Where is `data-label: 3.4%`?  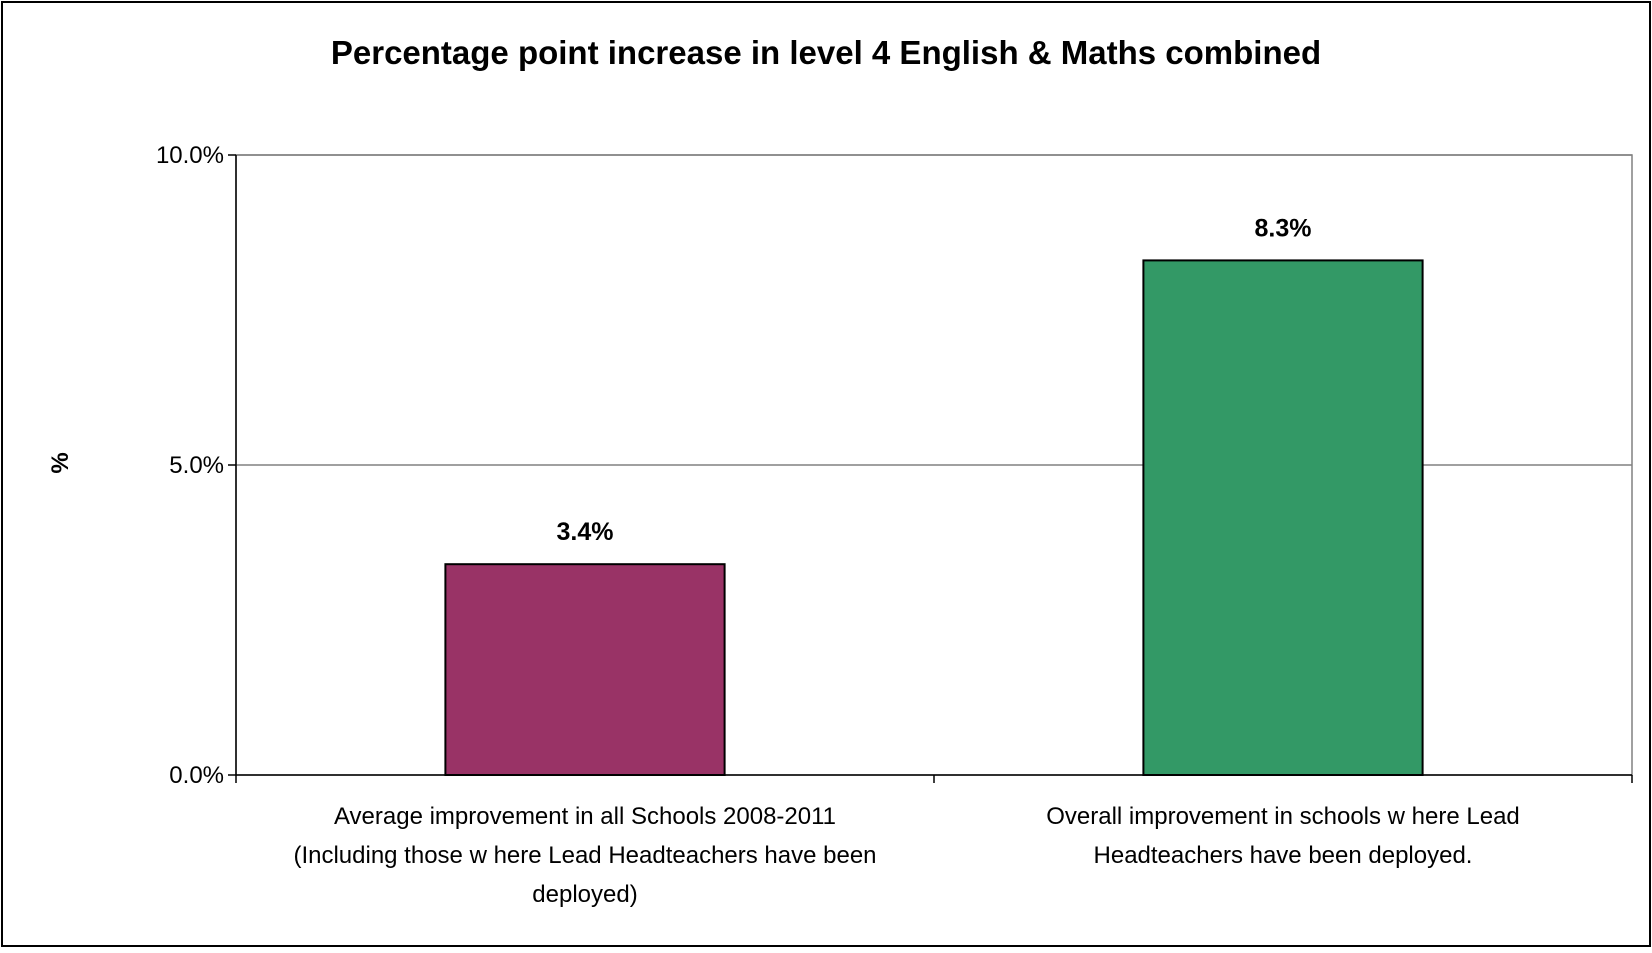
data-label: 3.4% is located at coordinates (585, 532).